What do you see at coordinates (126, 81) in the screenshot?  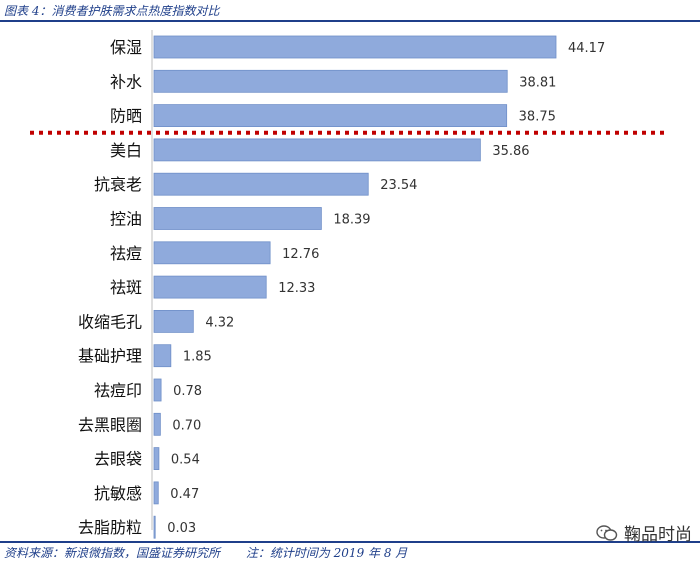 I see `category-label: 补水` at bounding box center [126, 81].